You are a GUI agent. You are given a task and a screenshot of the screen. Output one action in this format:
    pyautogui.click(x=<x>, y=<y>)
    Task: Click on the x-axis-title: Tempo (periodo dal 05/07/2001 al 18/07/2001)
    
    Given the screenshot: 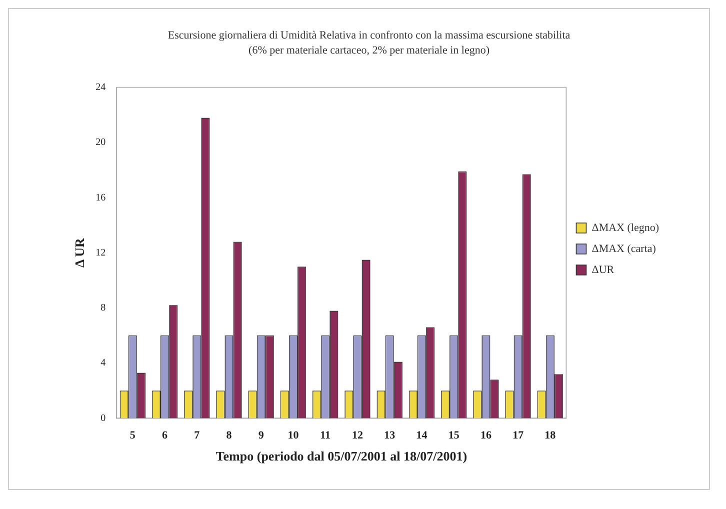 What is the action you would take?
    pyautogui.click(x=342, y=456)
    